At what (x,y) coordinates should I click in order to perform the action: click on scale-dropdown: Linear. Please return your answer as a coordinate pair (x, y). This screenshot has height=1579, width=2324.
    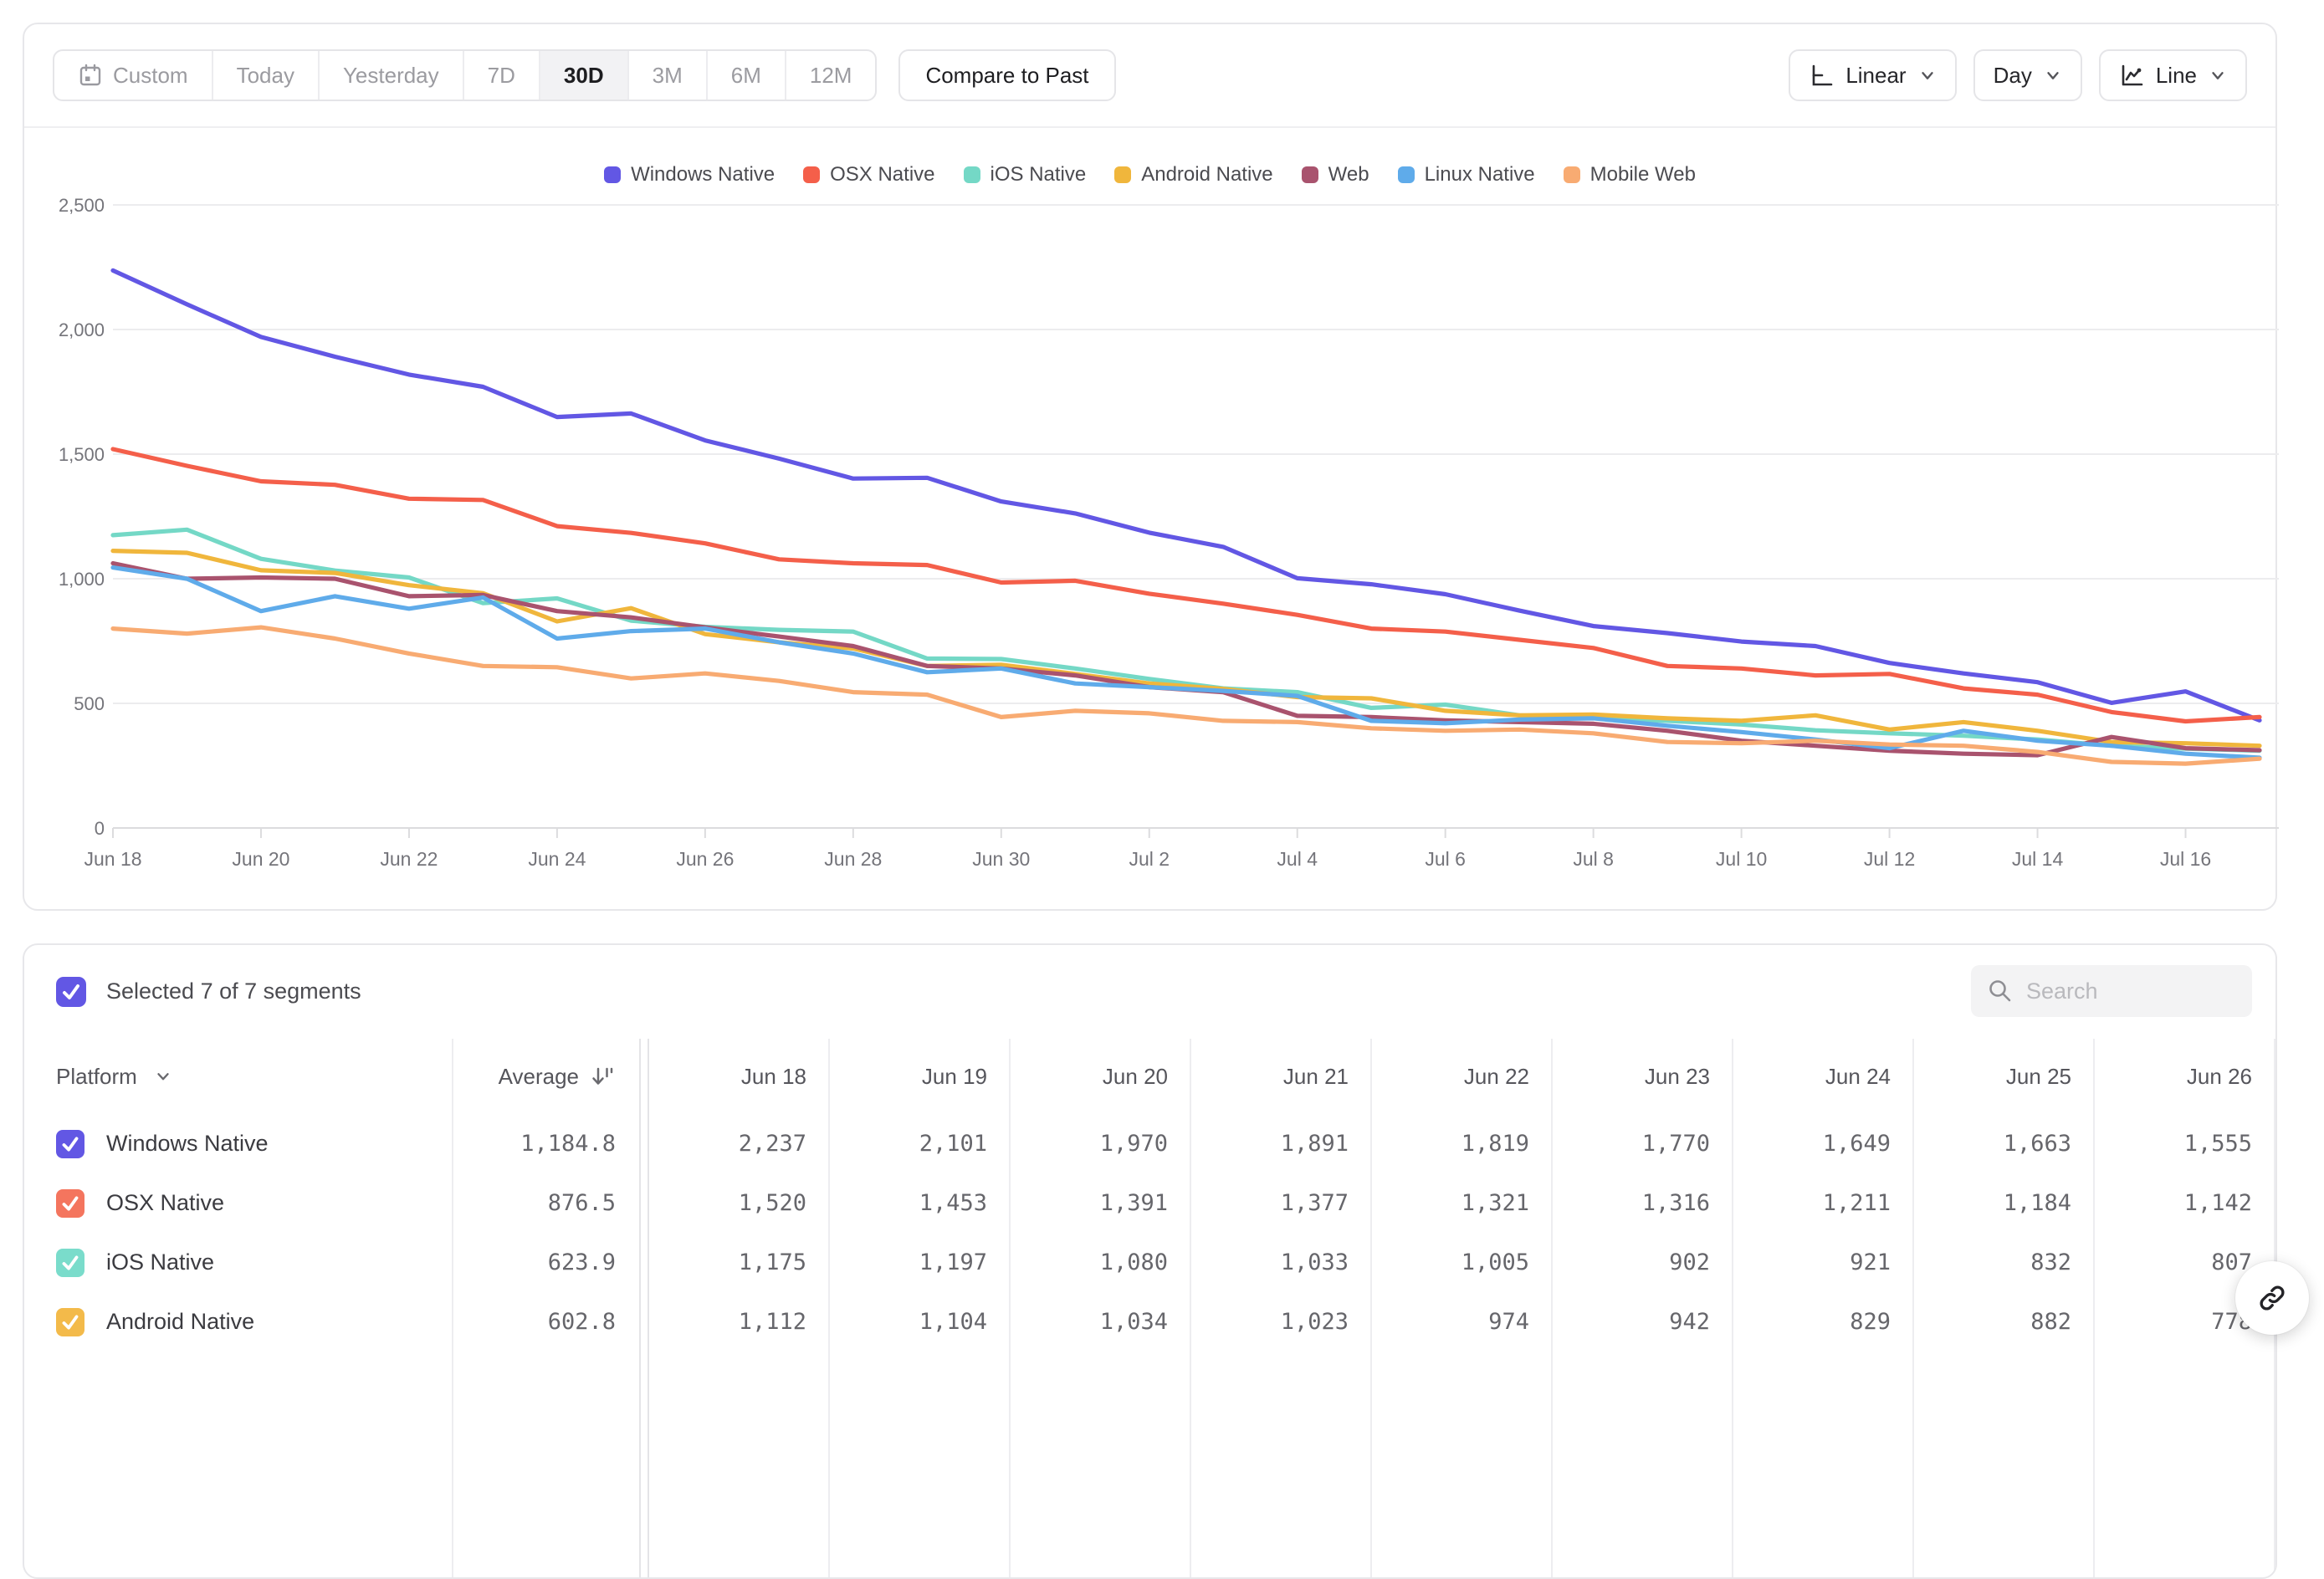
    Looking at the image, I should click on (1873, 75).